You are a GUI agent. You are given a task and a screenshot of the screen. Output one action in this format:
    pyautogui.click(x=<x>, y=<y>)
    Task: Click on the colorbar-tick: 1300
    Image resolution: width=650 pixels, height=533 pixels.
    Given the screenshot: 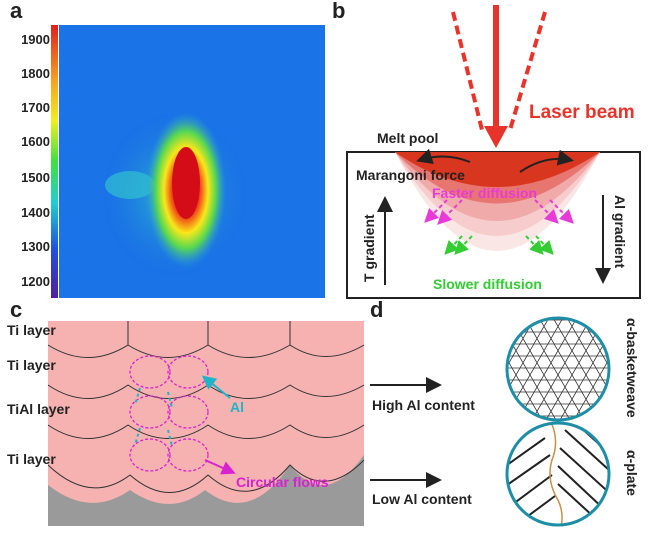 What is the action you would take?
    pyautogui.click(x=35, y=246)
    